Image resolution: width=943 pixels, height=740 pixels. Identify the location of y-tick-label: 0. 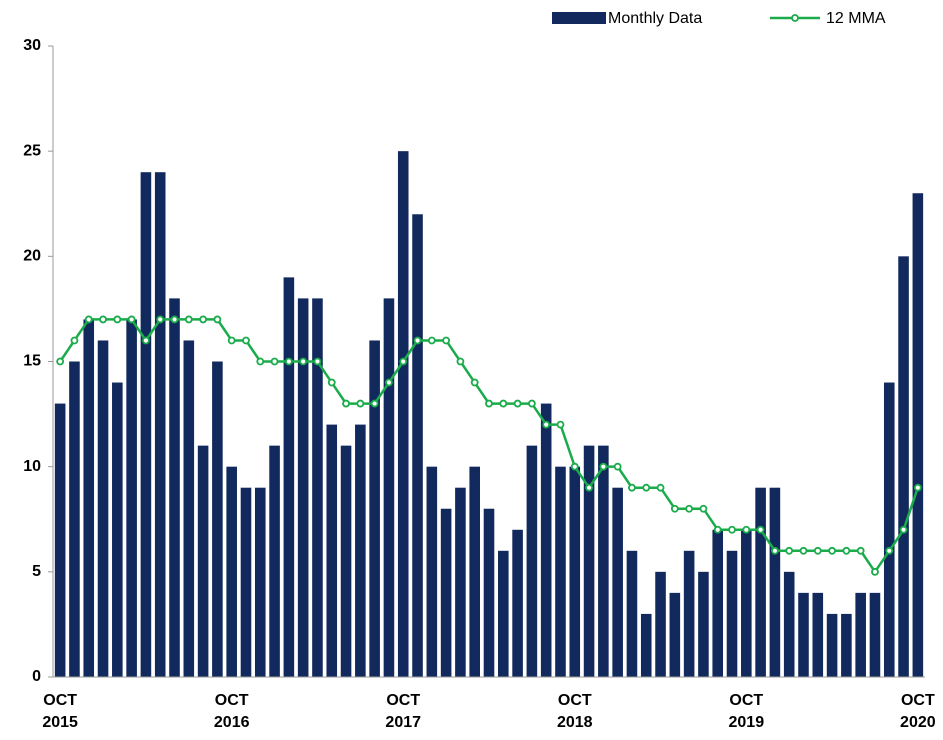
(36, 676).